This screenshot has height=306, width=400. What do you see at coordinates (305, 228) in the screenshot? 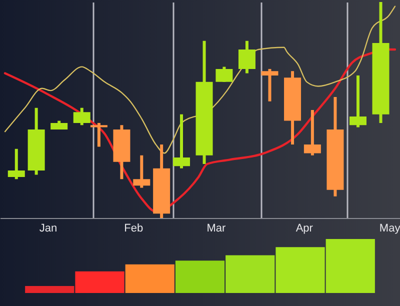
I see `x-tick-label: Apr` at bounding box center [305, 228].